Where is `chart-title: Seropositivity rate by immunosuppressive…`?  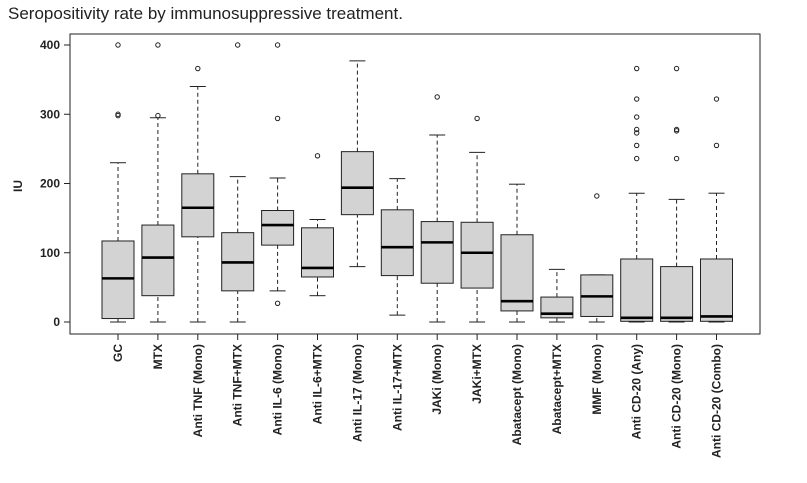 chart-title: Seropositivity rate by immunosuppressive… is located at coordinates (205, 13).